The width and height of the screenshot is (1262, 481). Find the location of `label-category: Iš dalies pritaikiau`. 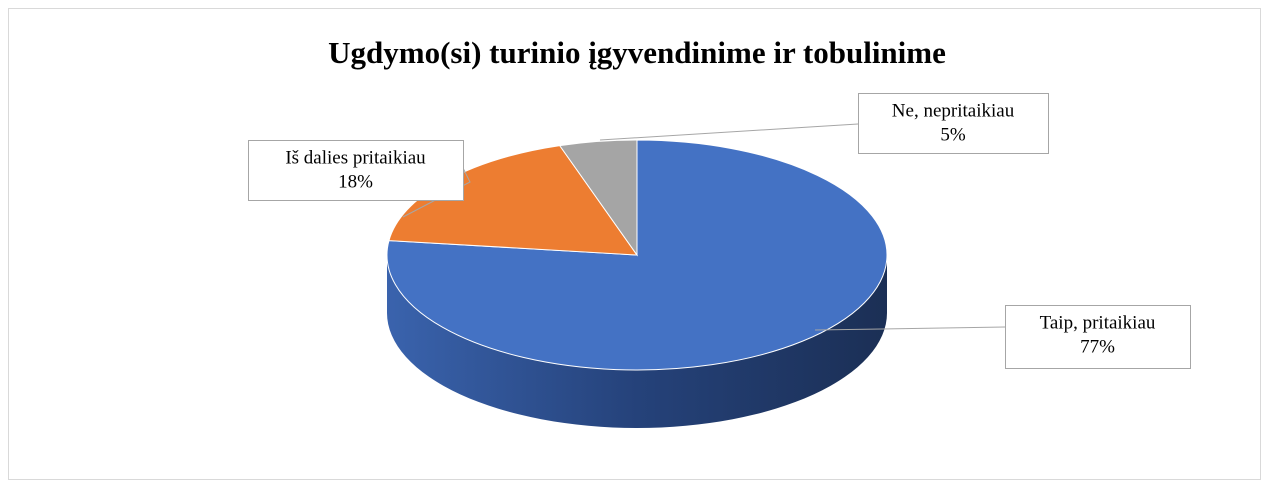

label-category: Iš dalies pritaikiau is located at coordinates (355, 157).